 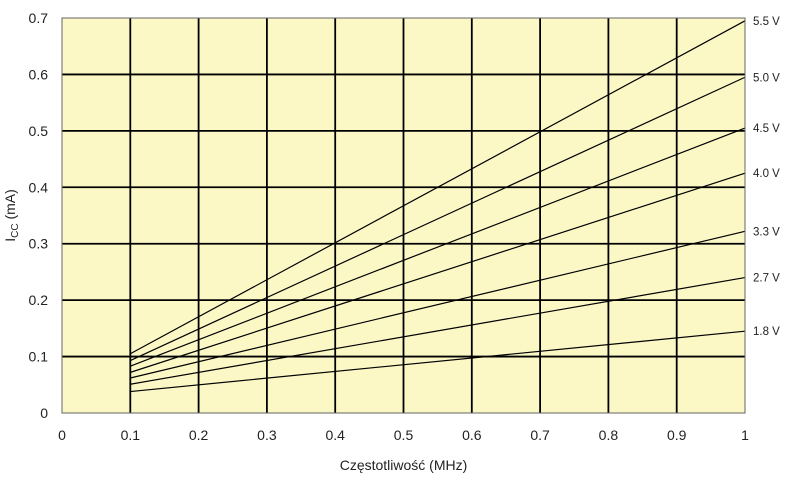 I want to click on series-labels: 5.5 V 5.0 V 4.5 V 4.0 V 3.3 V 2.7 V 1.8 V, so click(x=766, y=177).